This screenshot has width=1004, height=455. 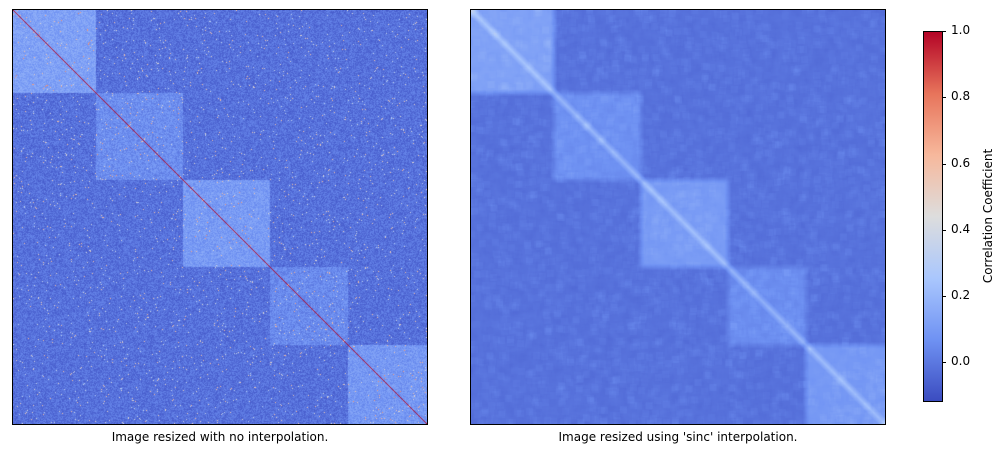 What do you see at coordinates (961, 30) in the screenshot?
I see `colorbar-tick-label: 1.0` at bounding box center [961, 30].